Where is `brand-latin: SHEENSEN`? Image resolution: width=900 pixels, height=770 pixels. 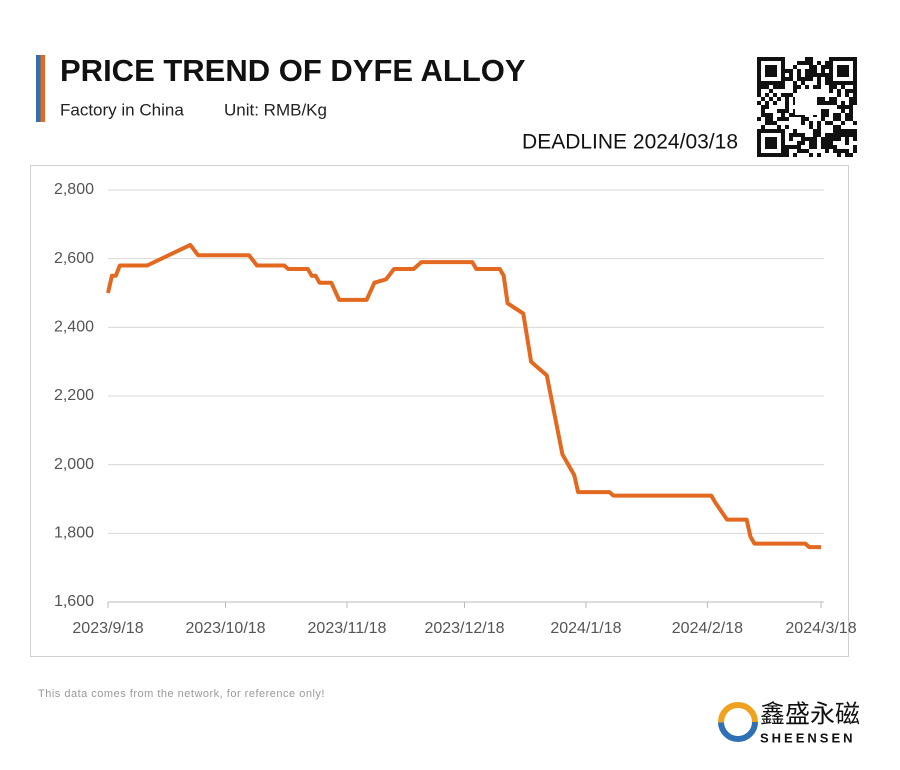 brand-latin: SHEENSEN is located at coordinates (808, 737).